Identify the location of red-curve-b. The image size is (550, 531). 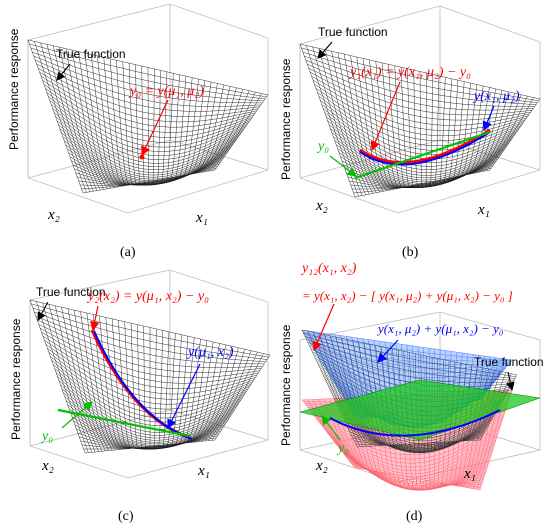
(425, 146).